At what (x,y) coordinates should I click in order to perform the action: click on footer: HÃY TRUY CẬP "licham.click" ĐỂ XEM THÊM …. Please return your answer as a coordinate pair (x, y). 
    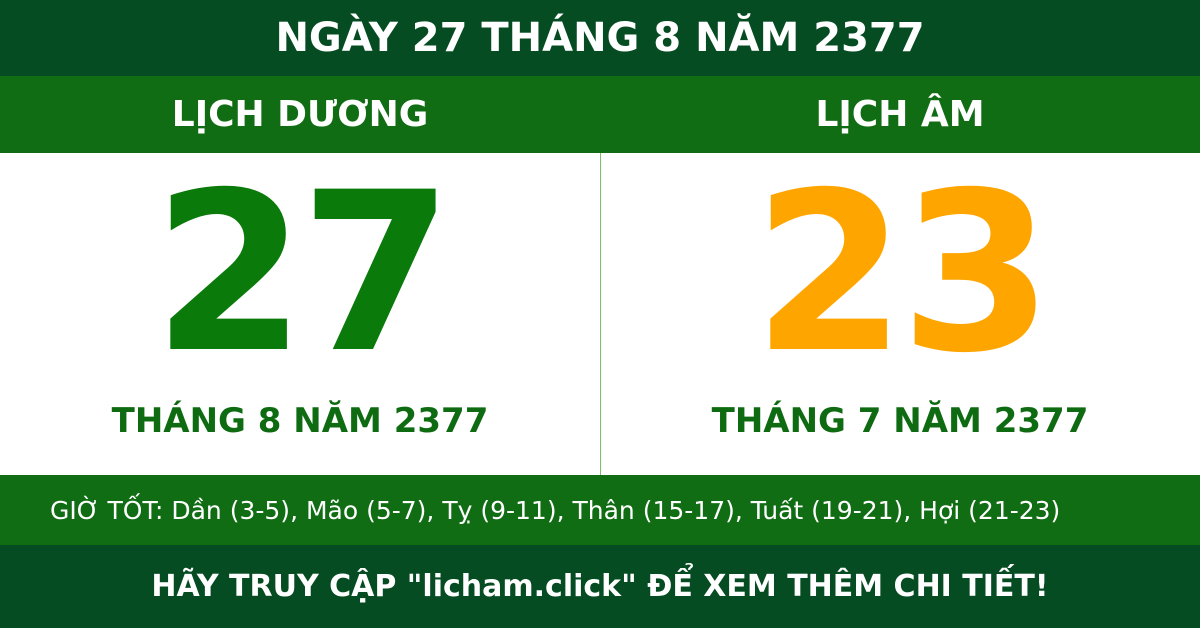
    Looking at the image, I should click on (600, 586).